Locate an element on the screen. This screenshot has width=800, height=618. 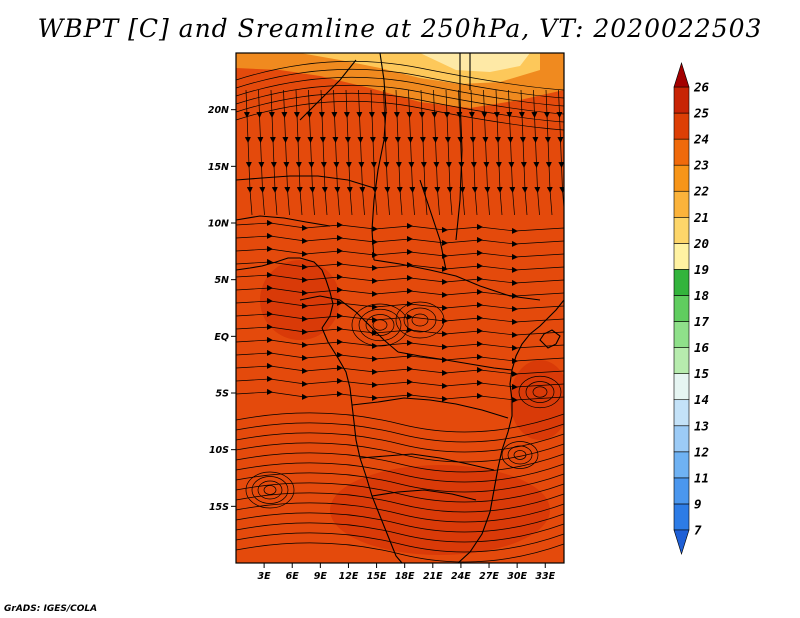
y-tick-label: 5N is located at coordinates (221, 280).